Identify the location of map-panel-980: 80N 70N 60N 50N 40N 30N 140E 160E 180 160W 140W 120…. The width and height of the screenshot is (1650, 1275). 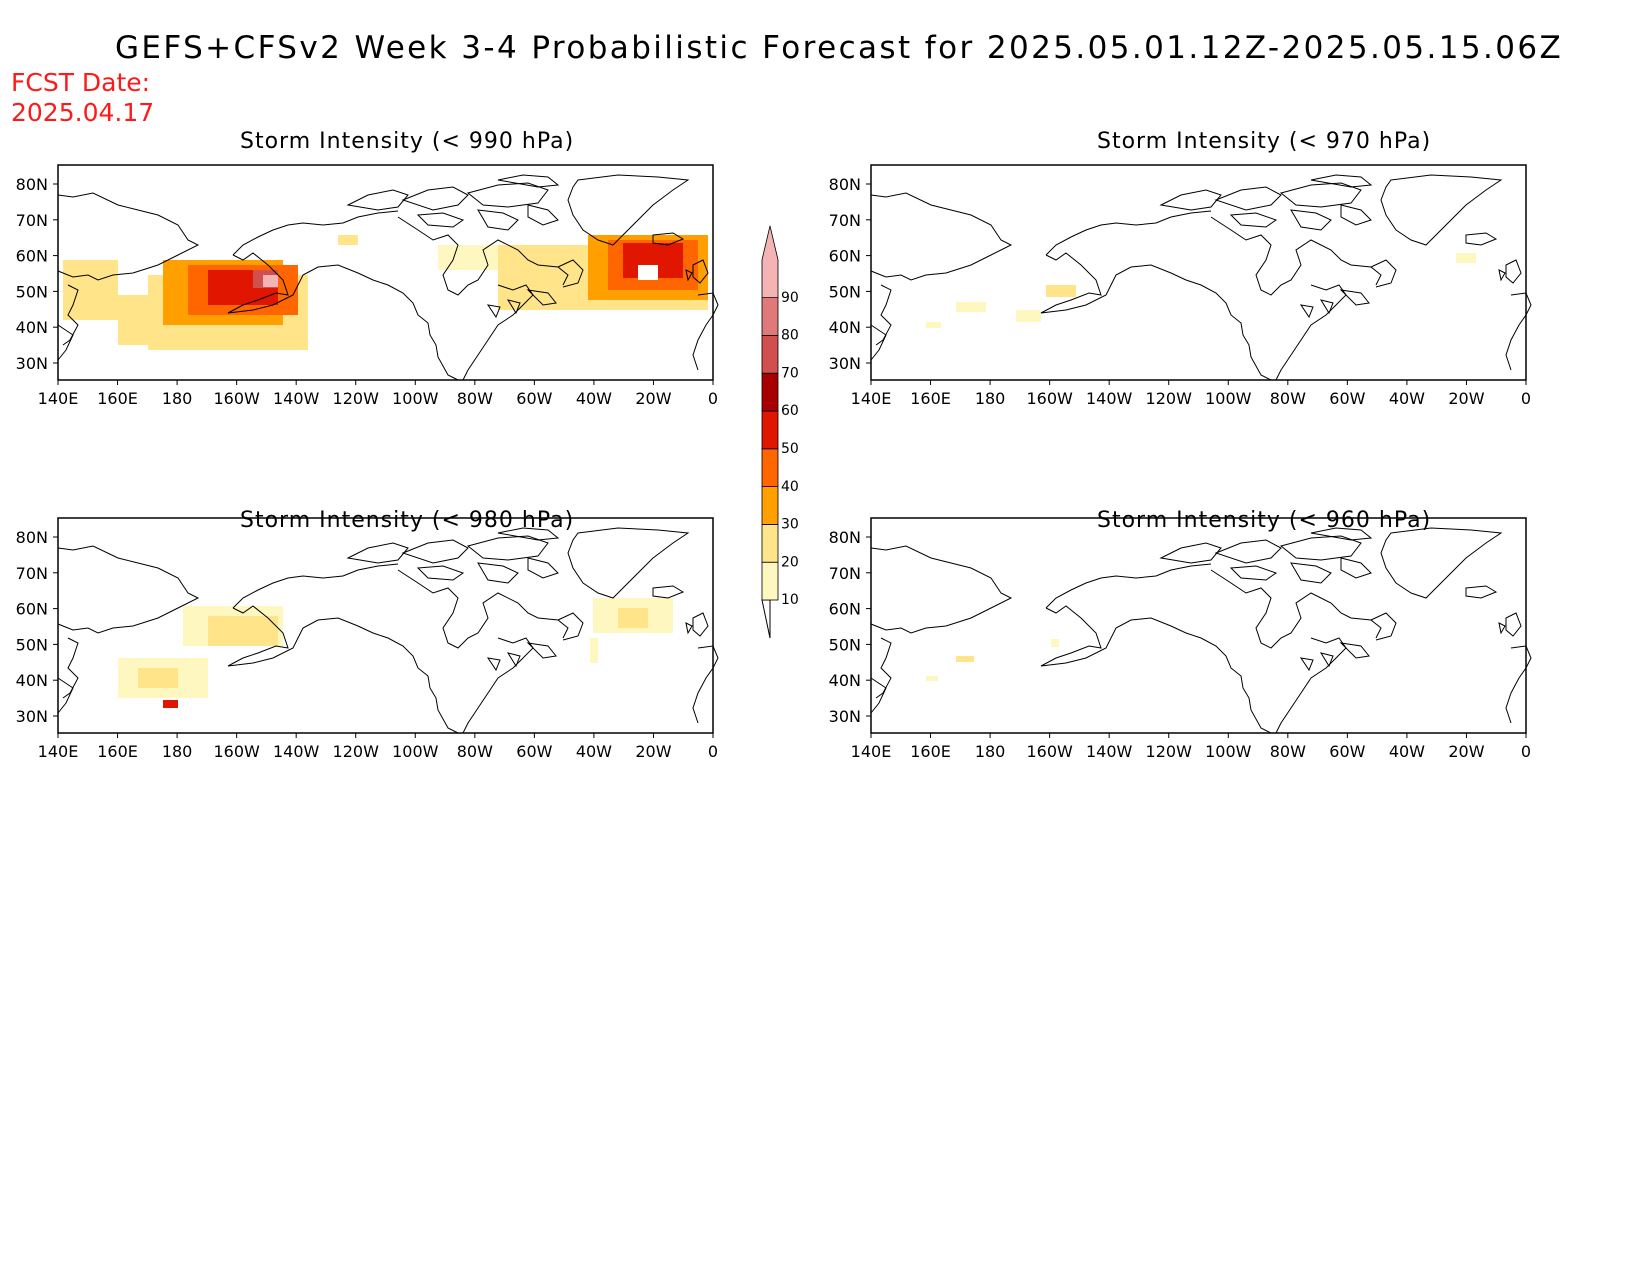
(367, 639).